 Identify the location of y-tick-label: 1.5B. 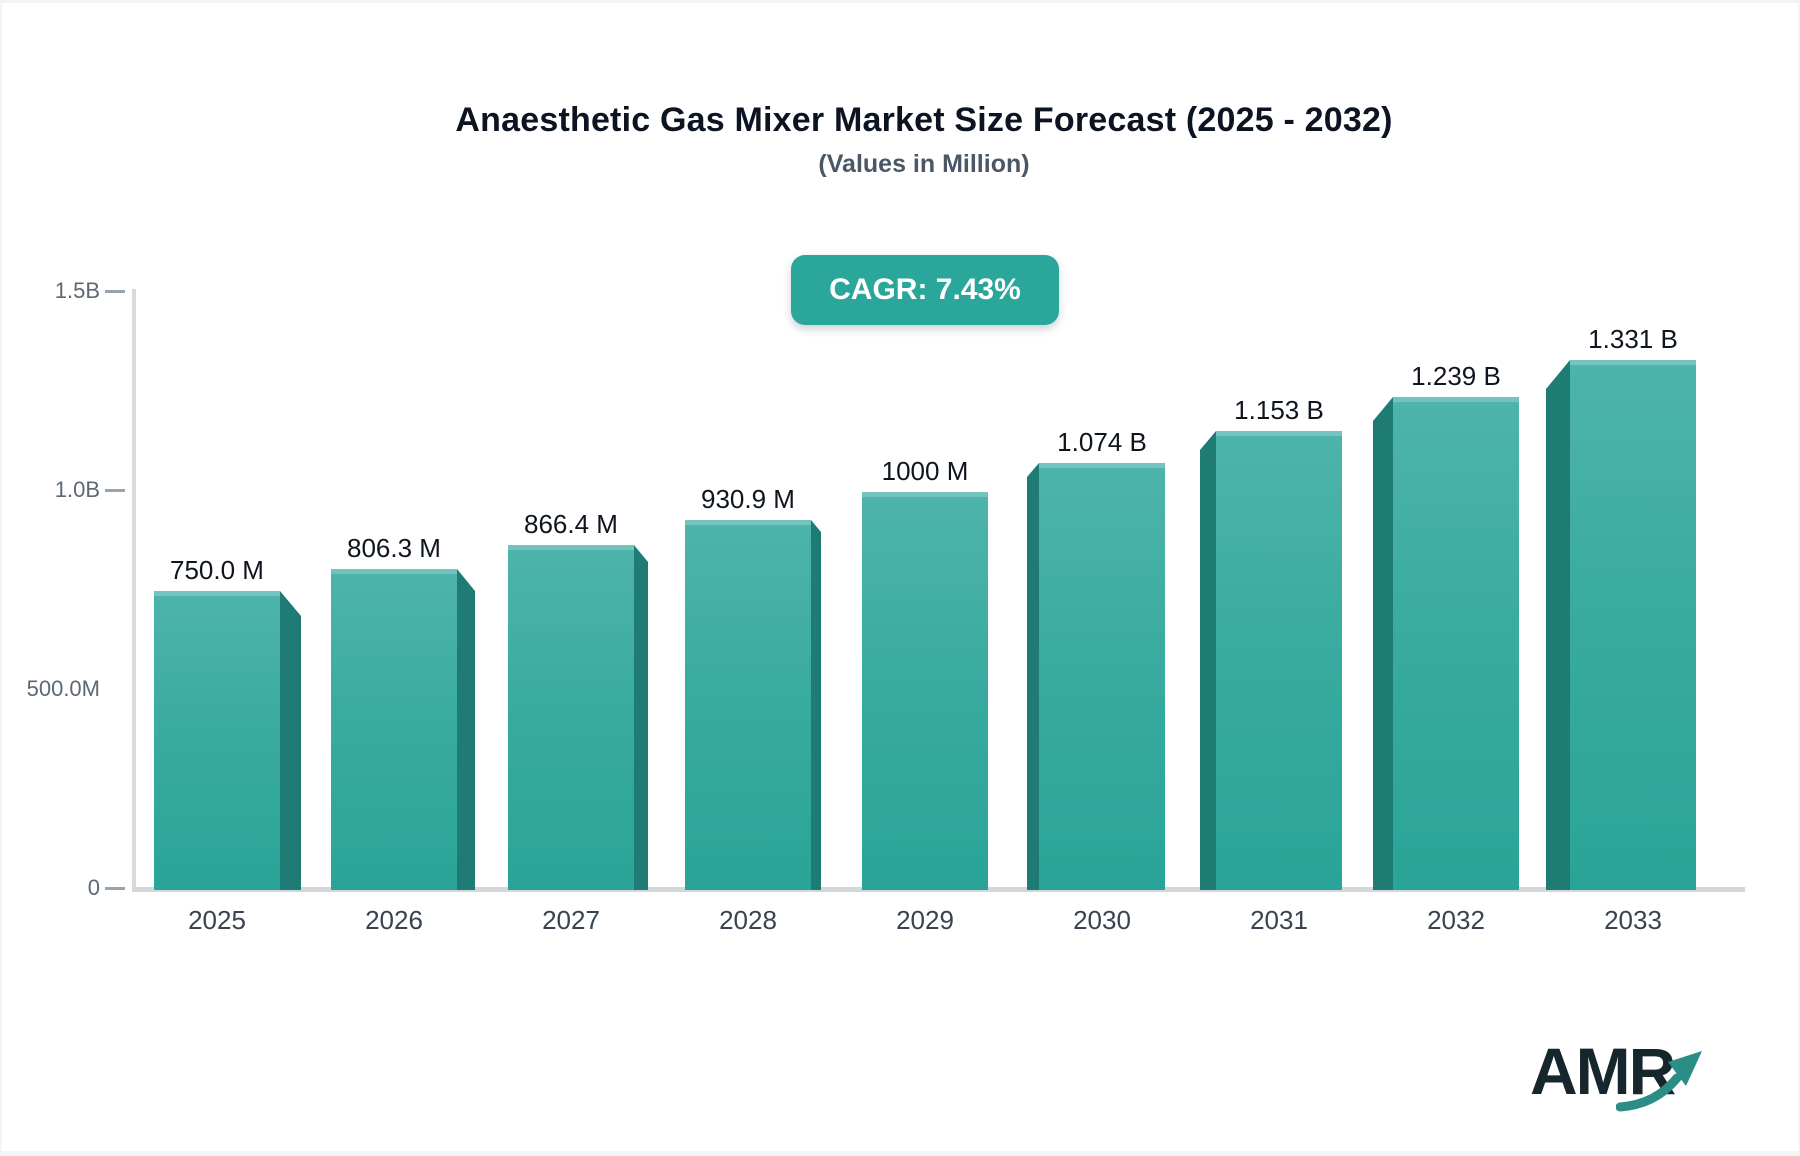
(77, 290).